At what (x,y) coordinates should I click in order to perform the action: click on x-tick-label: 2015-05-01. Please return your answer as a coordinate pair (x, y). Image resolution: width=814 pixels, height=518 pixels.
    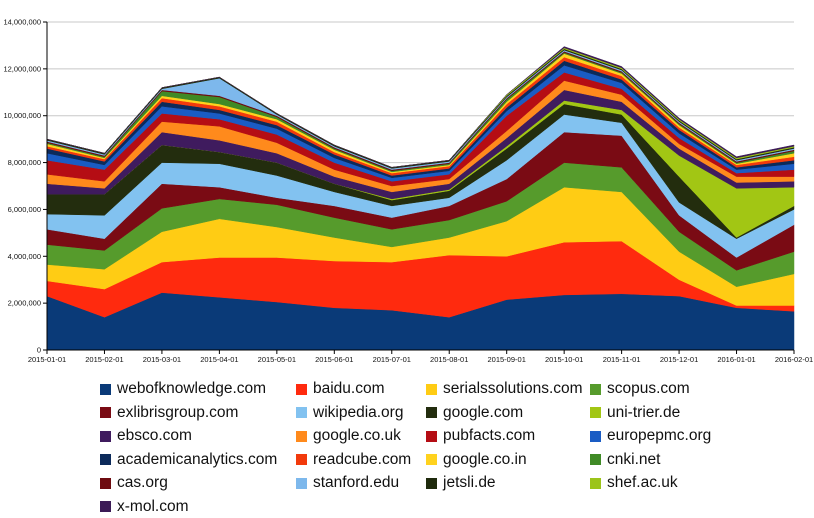
    Looking at the image, I should click on (277, 359).